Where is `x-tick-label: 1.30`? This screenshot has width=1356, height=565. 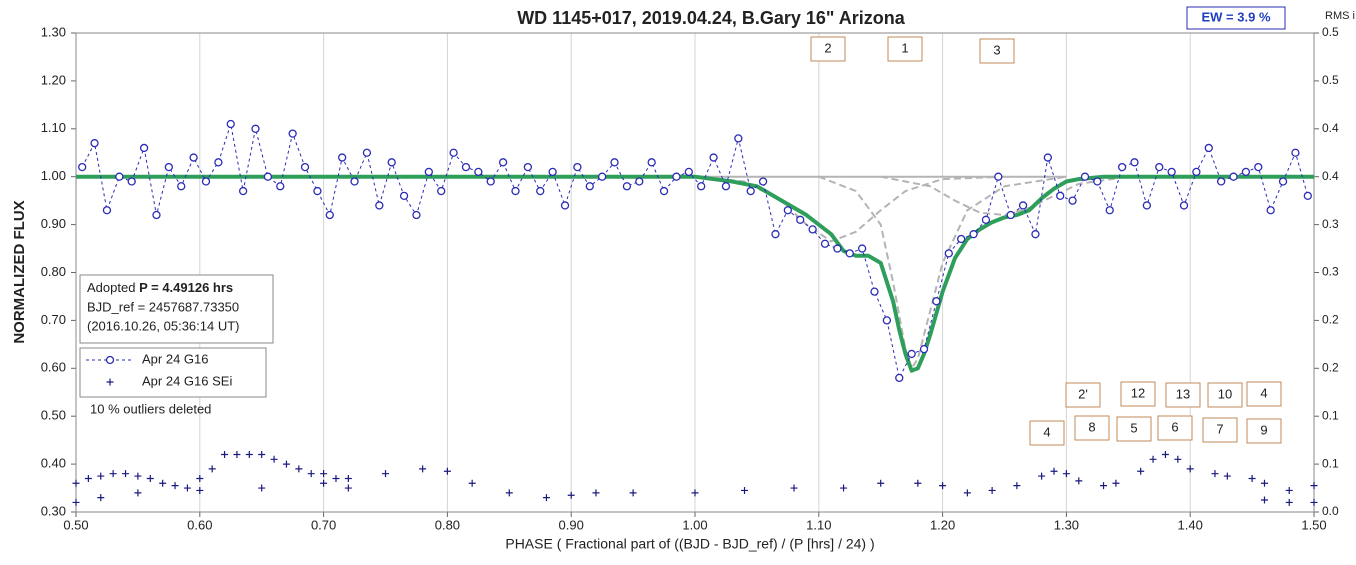 x-tick-label: 1.30 is located at coordinates (1066, 524).